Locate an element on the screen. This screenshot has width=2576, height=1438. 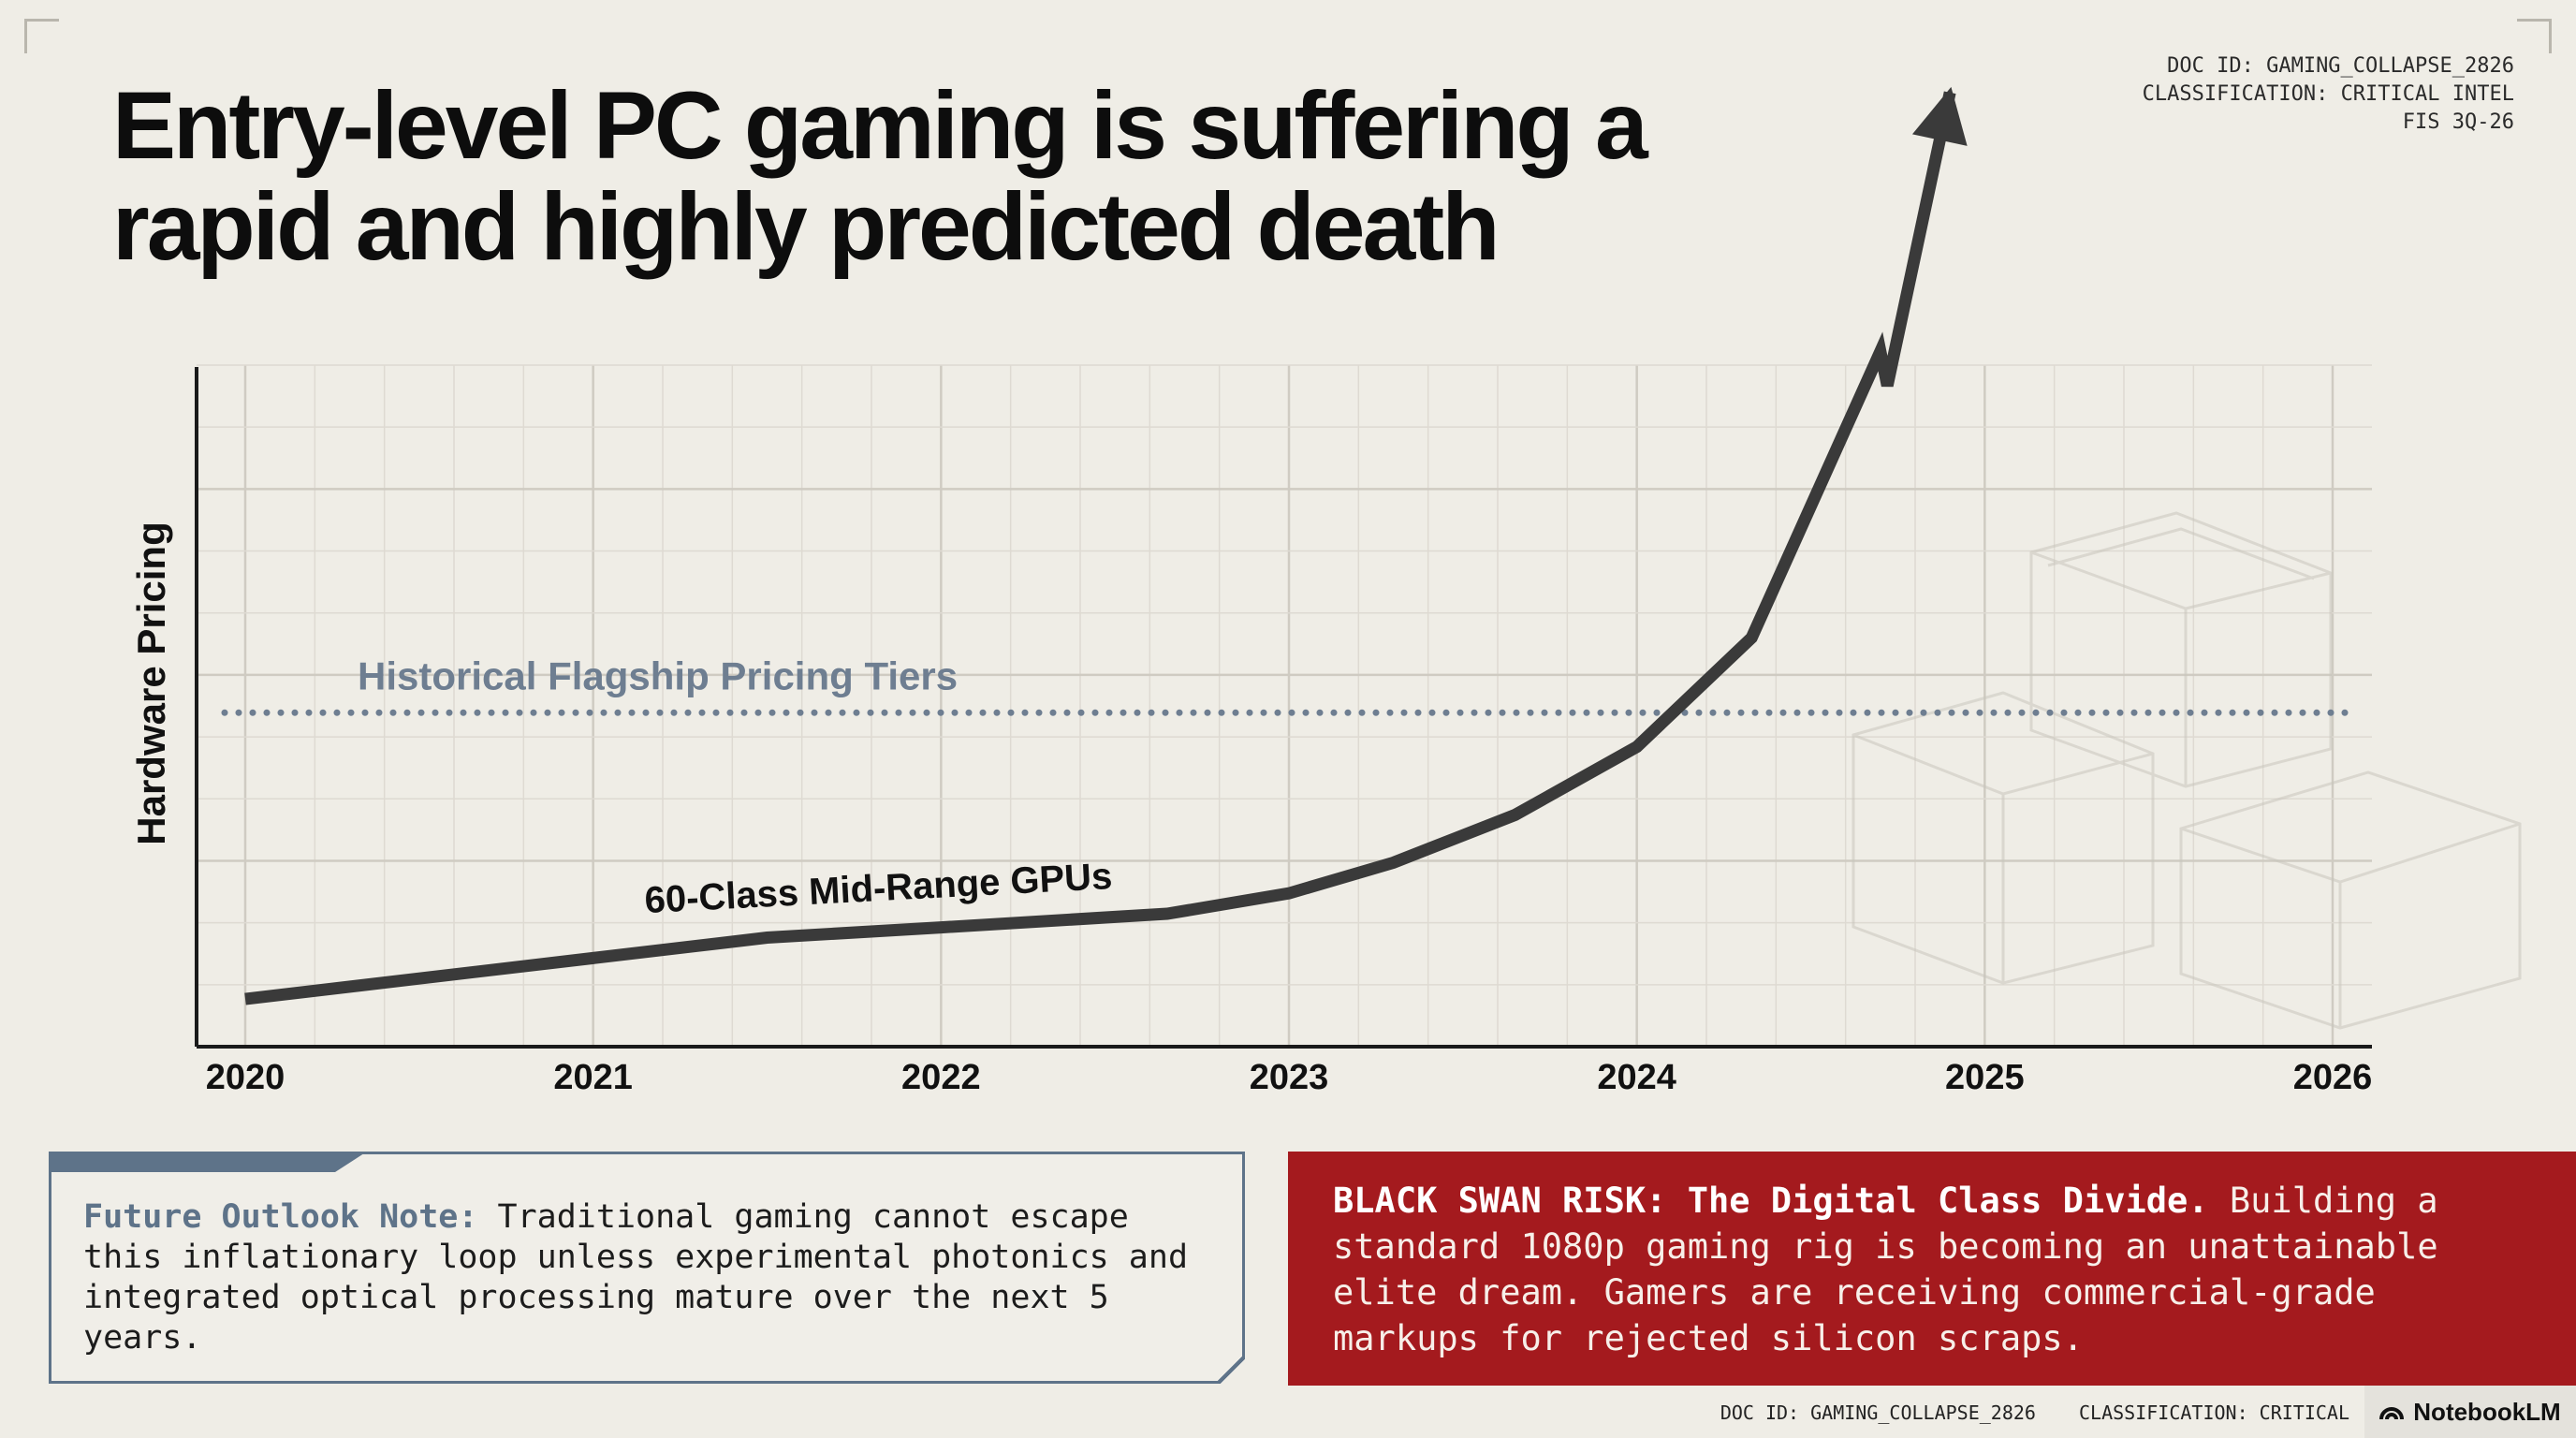
x-tick-label: 2023 is located at coordinates (1289, 1077).